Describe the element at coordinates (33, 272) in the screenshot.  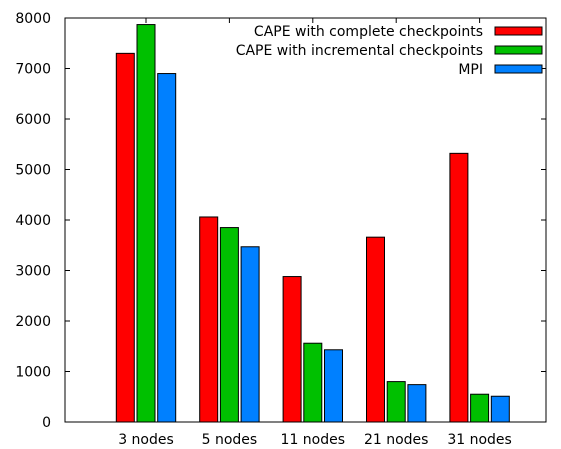
I see `y-tick-label: 3000` at that location.